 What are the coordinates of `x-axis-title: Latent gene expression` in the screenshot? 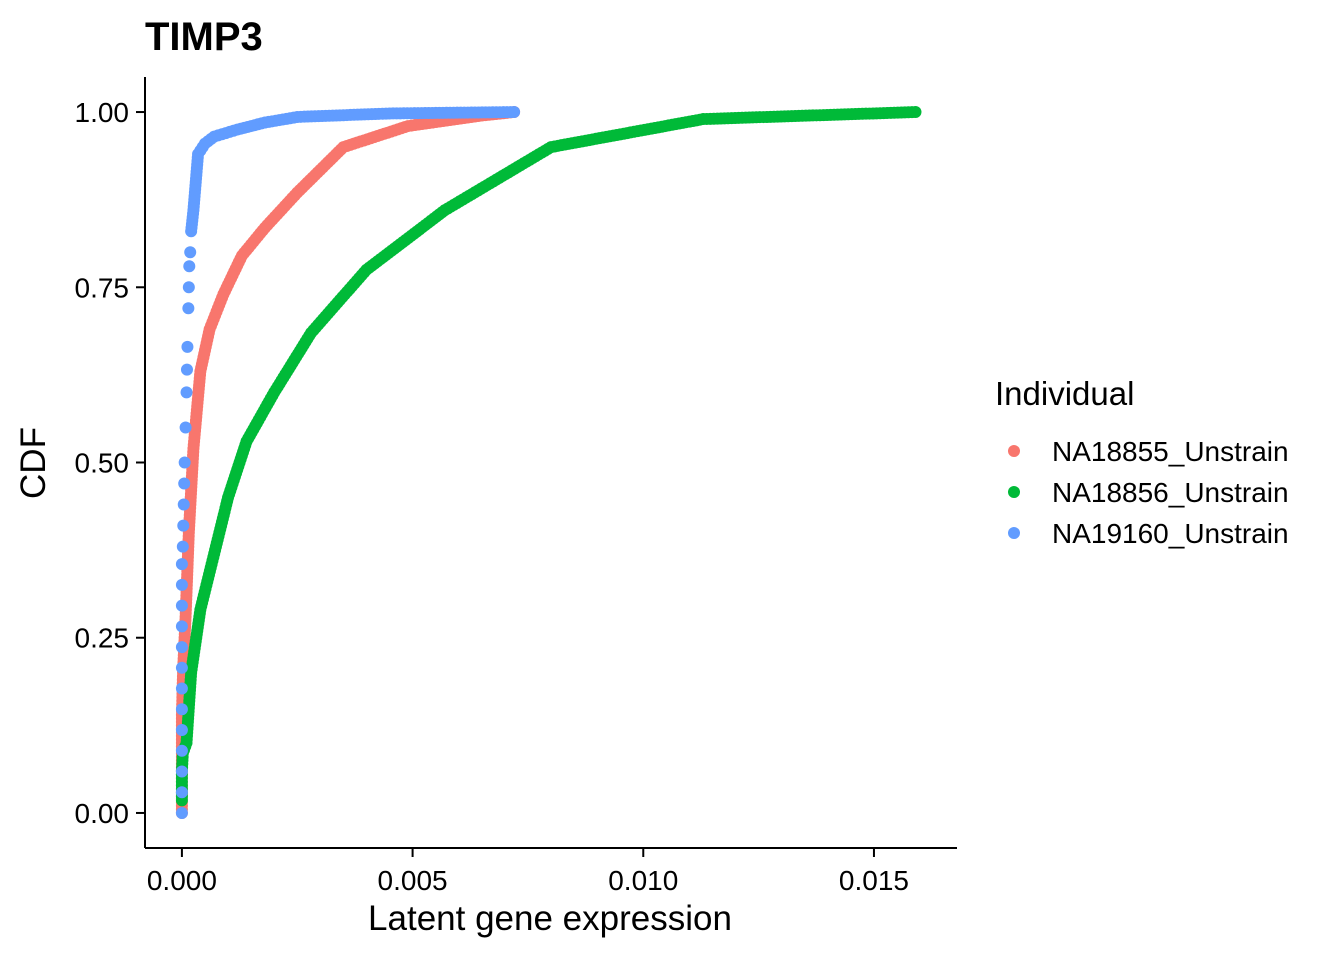 It's located at (550, 918).